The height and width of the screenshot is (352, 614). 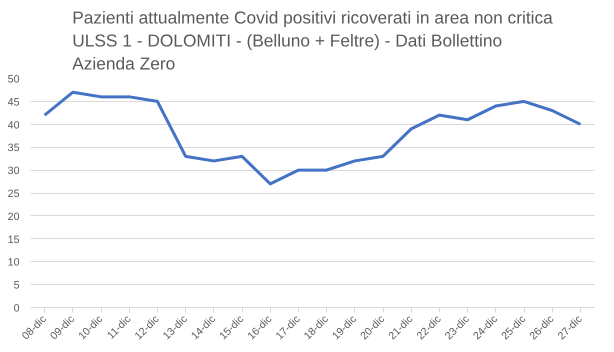 I want to click on y-tick-label: 40, so click(x=14, y=125).